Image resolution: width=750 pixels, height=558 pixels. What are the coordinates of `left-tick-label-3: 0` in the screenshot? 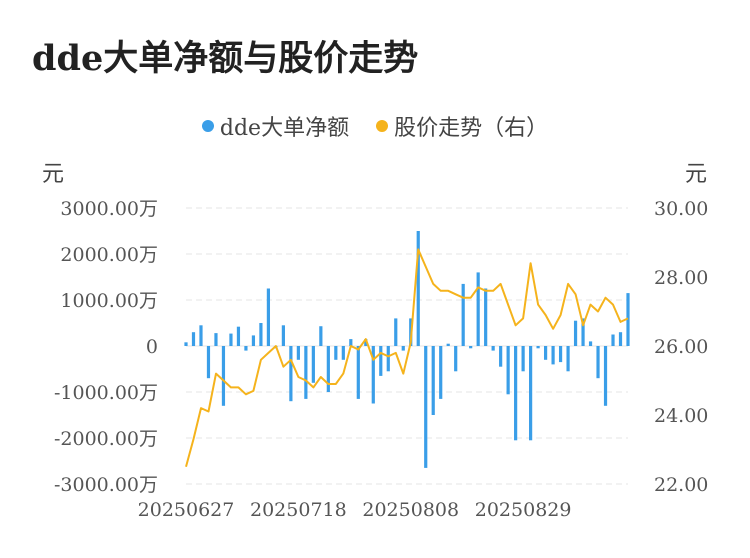 It's located at (152, 347).